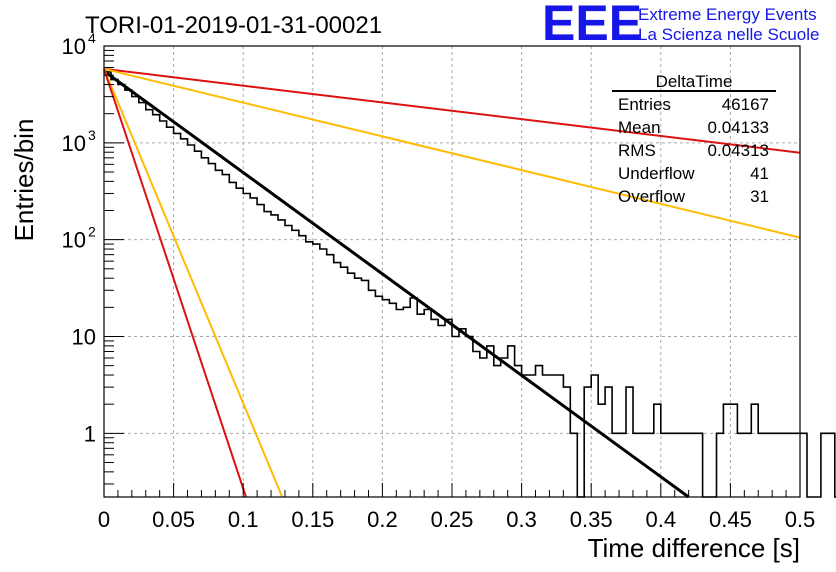 The image size is (836, 572). I want to click on x-tick-label: 0.45, so click(730, 519).